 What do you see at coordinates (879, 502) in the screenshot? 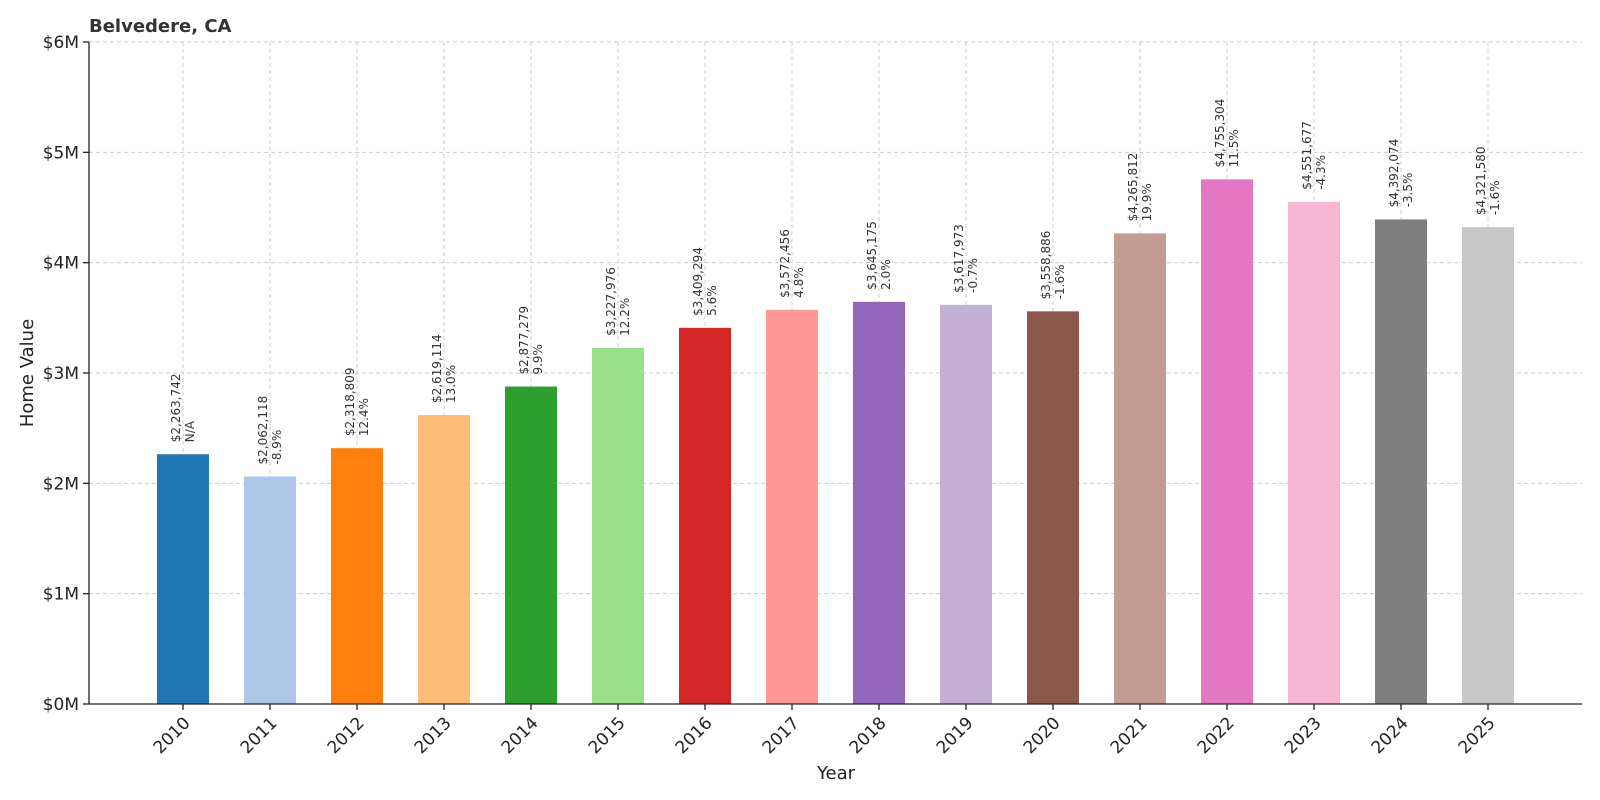
I see `bar-2018` at bounding box center [879, 502].